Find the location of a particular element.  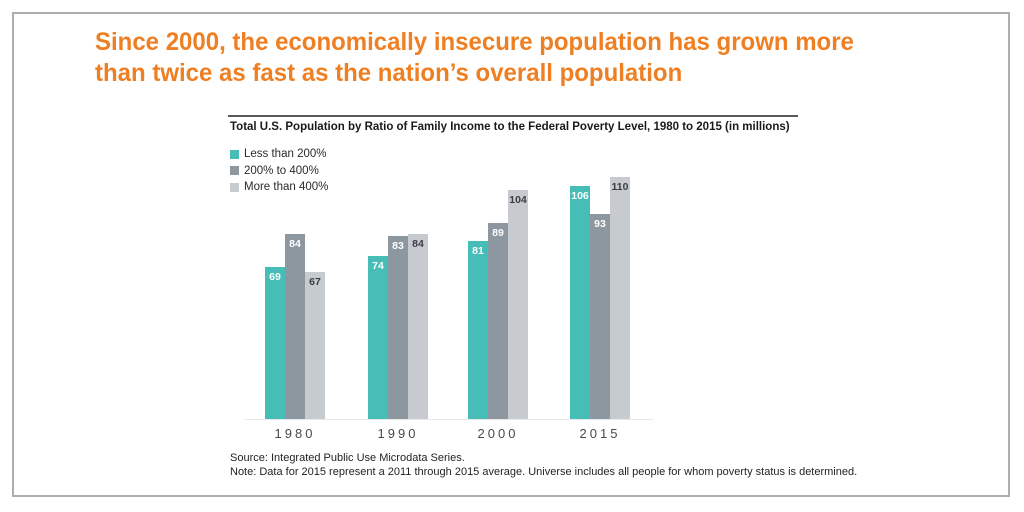

x-axis-label-1980: 1980 is located at coordinates (295, 433).